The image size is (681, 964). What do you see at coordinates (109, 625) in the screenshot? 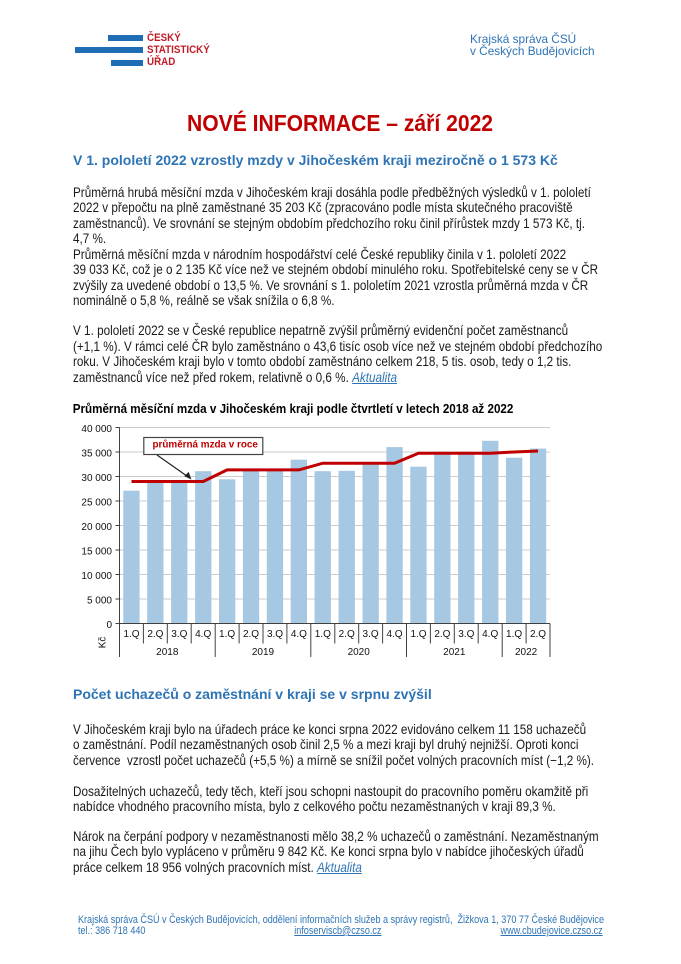
I see `svg-text: 0` at bounding box center [109, 625].